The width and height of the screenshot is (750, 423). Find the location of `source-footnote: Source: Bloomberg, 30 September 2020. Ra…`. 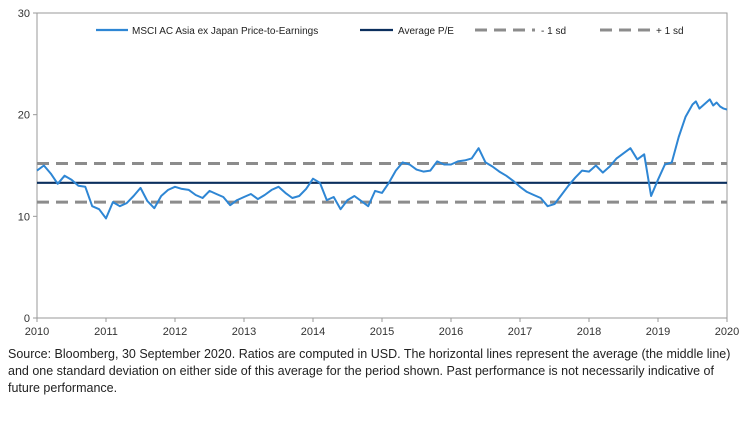

source-footnote: Source: Bloomberg, 30 September 2020. Ra… is located at coordinates (369, 371).